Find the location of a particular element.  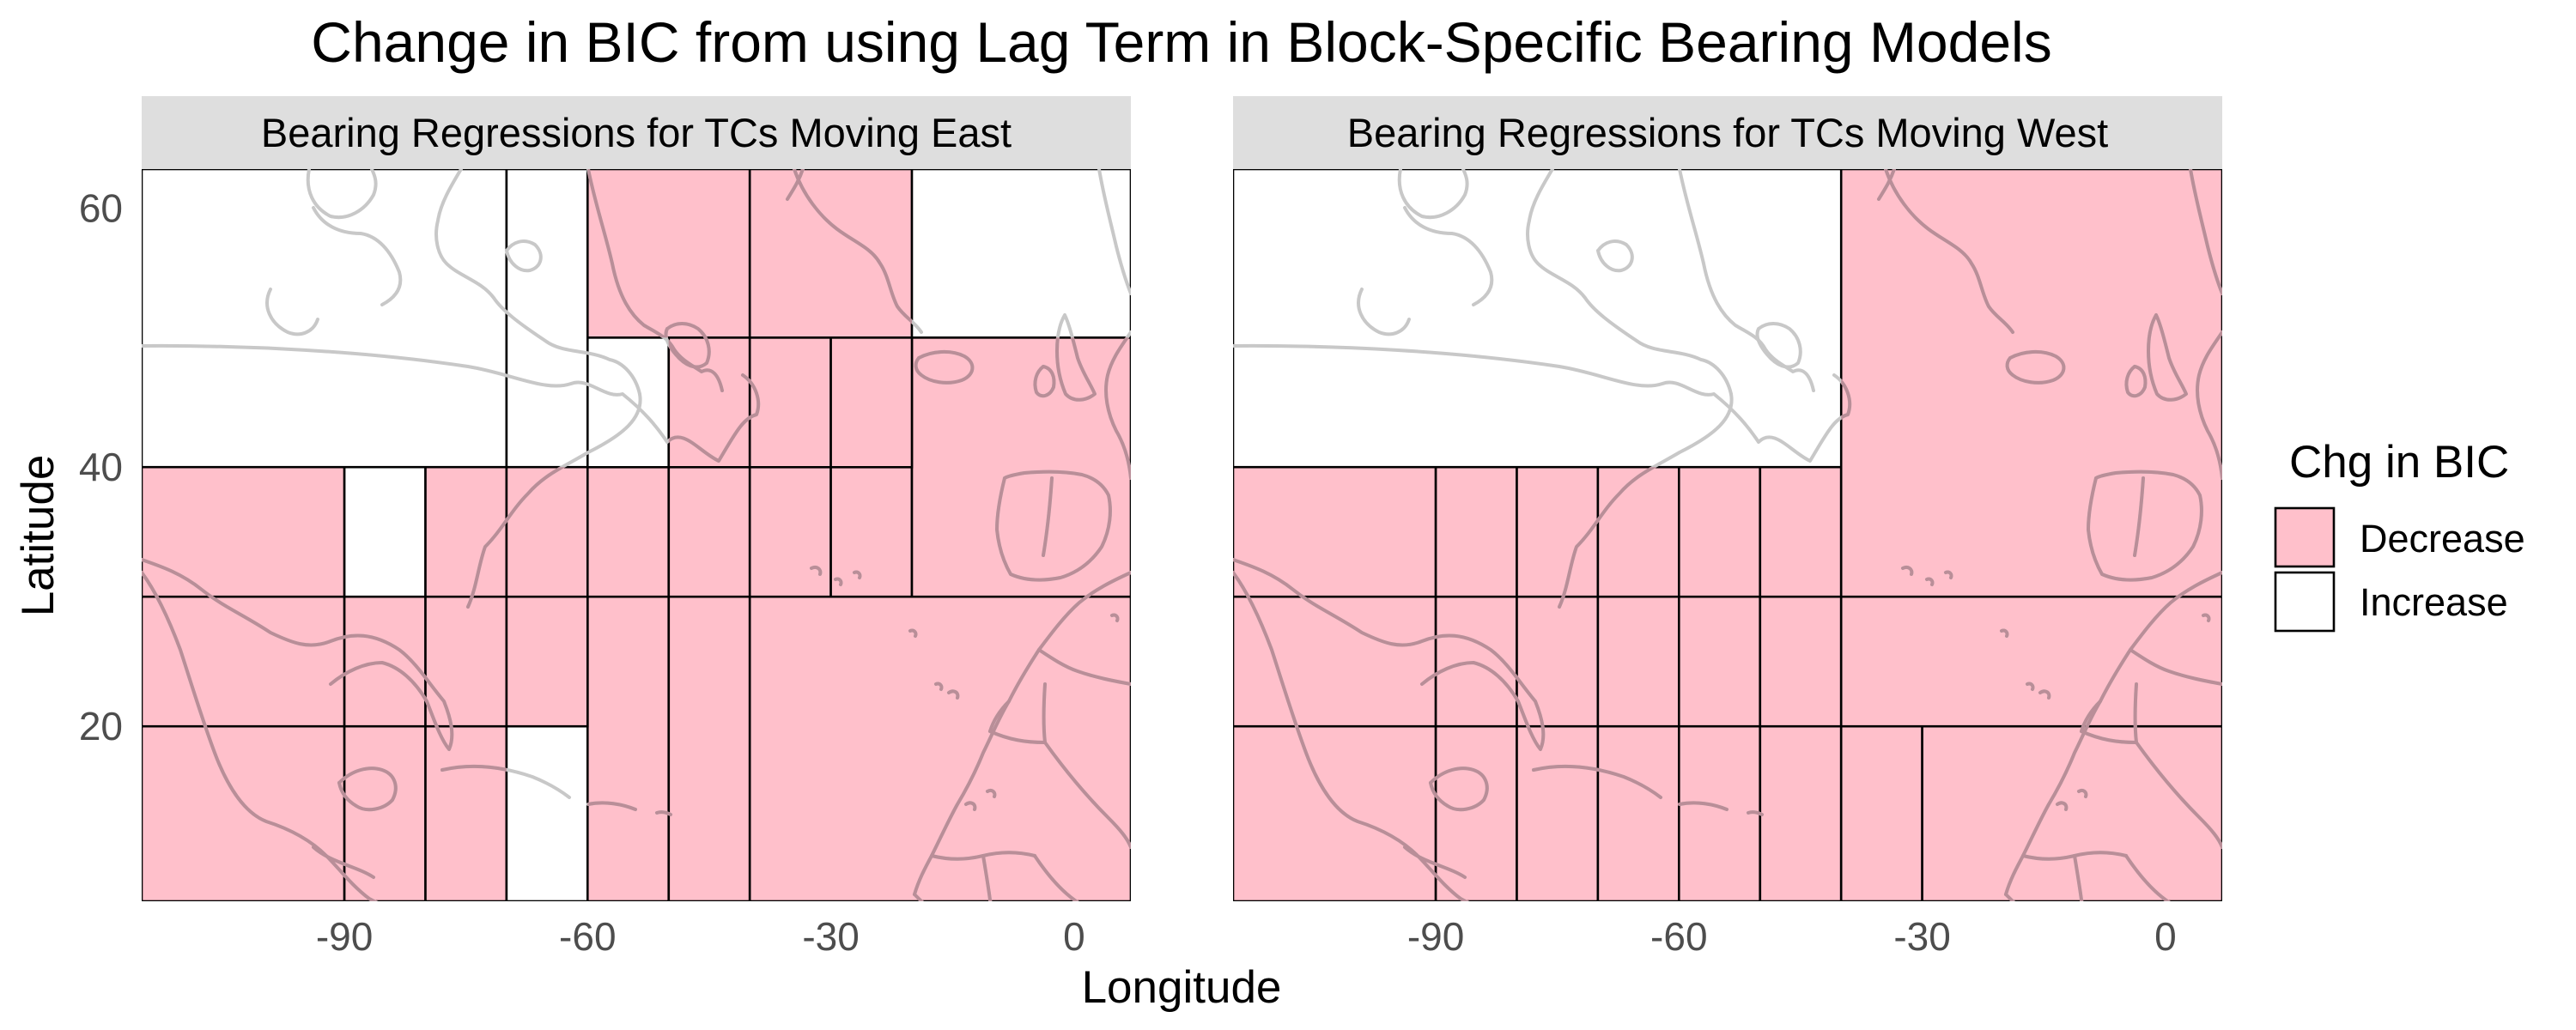

panel-strip-label-west: Bearing Regressions for TCs Moving West is located at coordinates (1727, 132).